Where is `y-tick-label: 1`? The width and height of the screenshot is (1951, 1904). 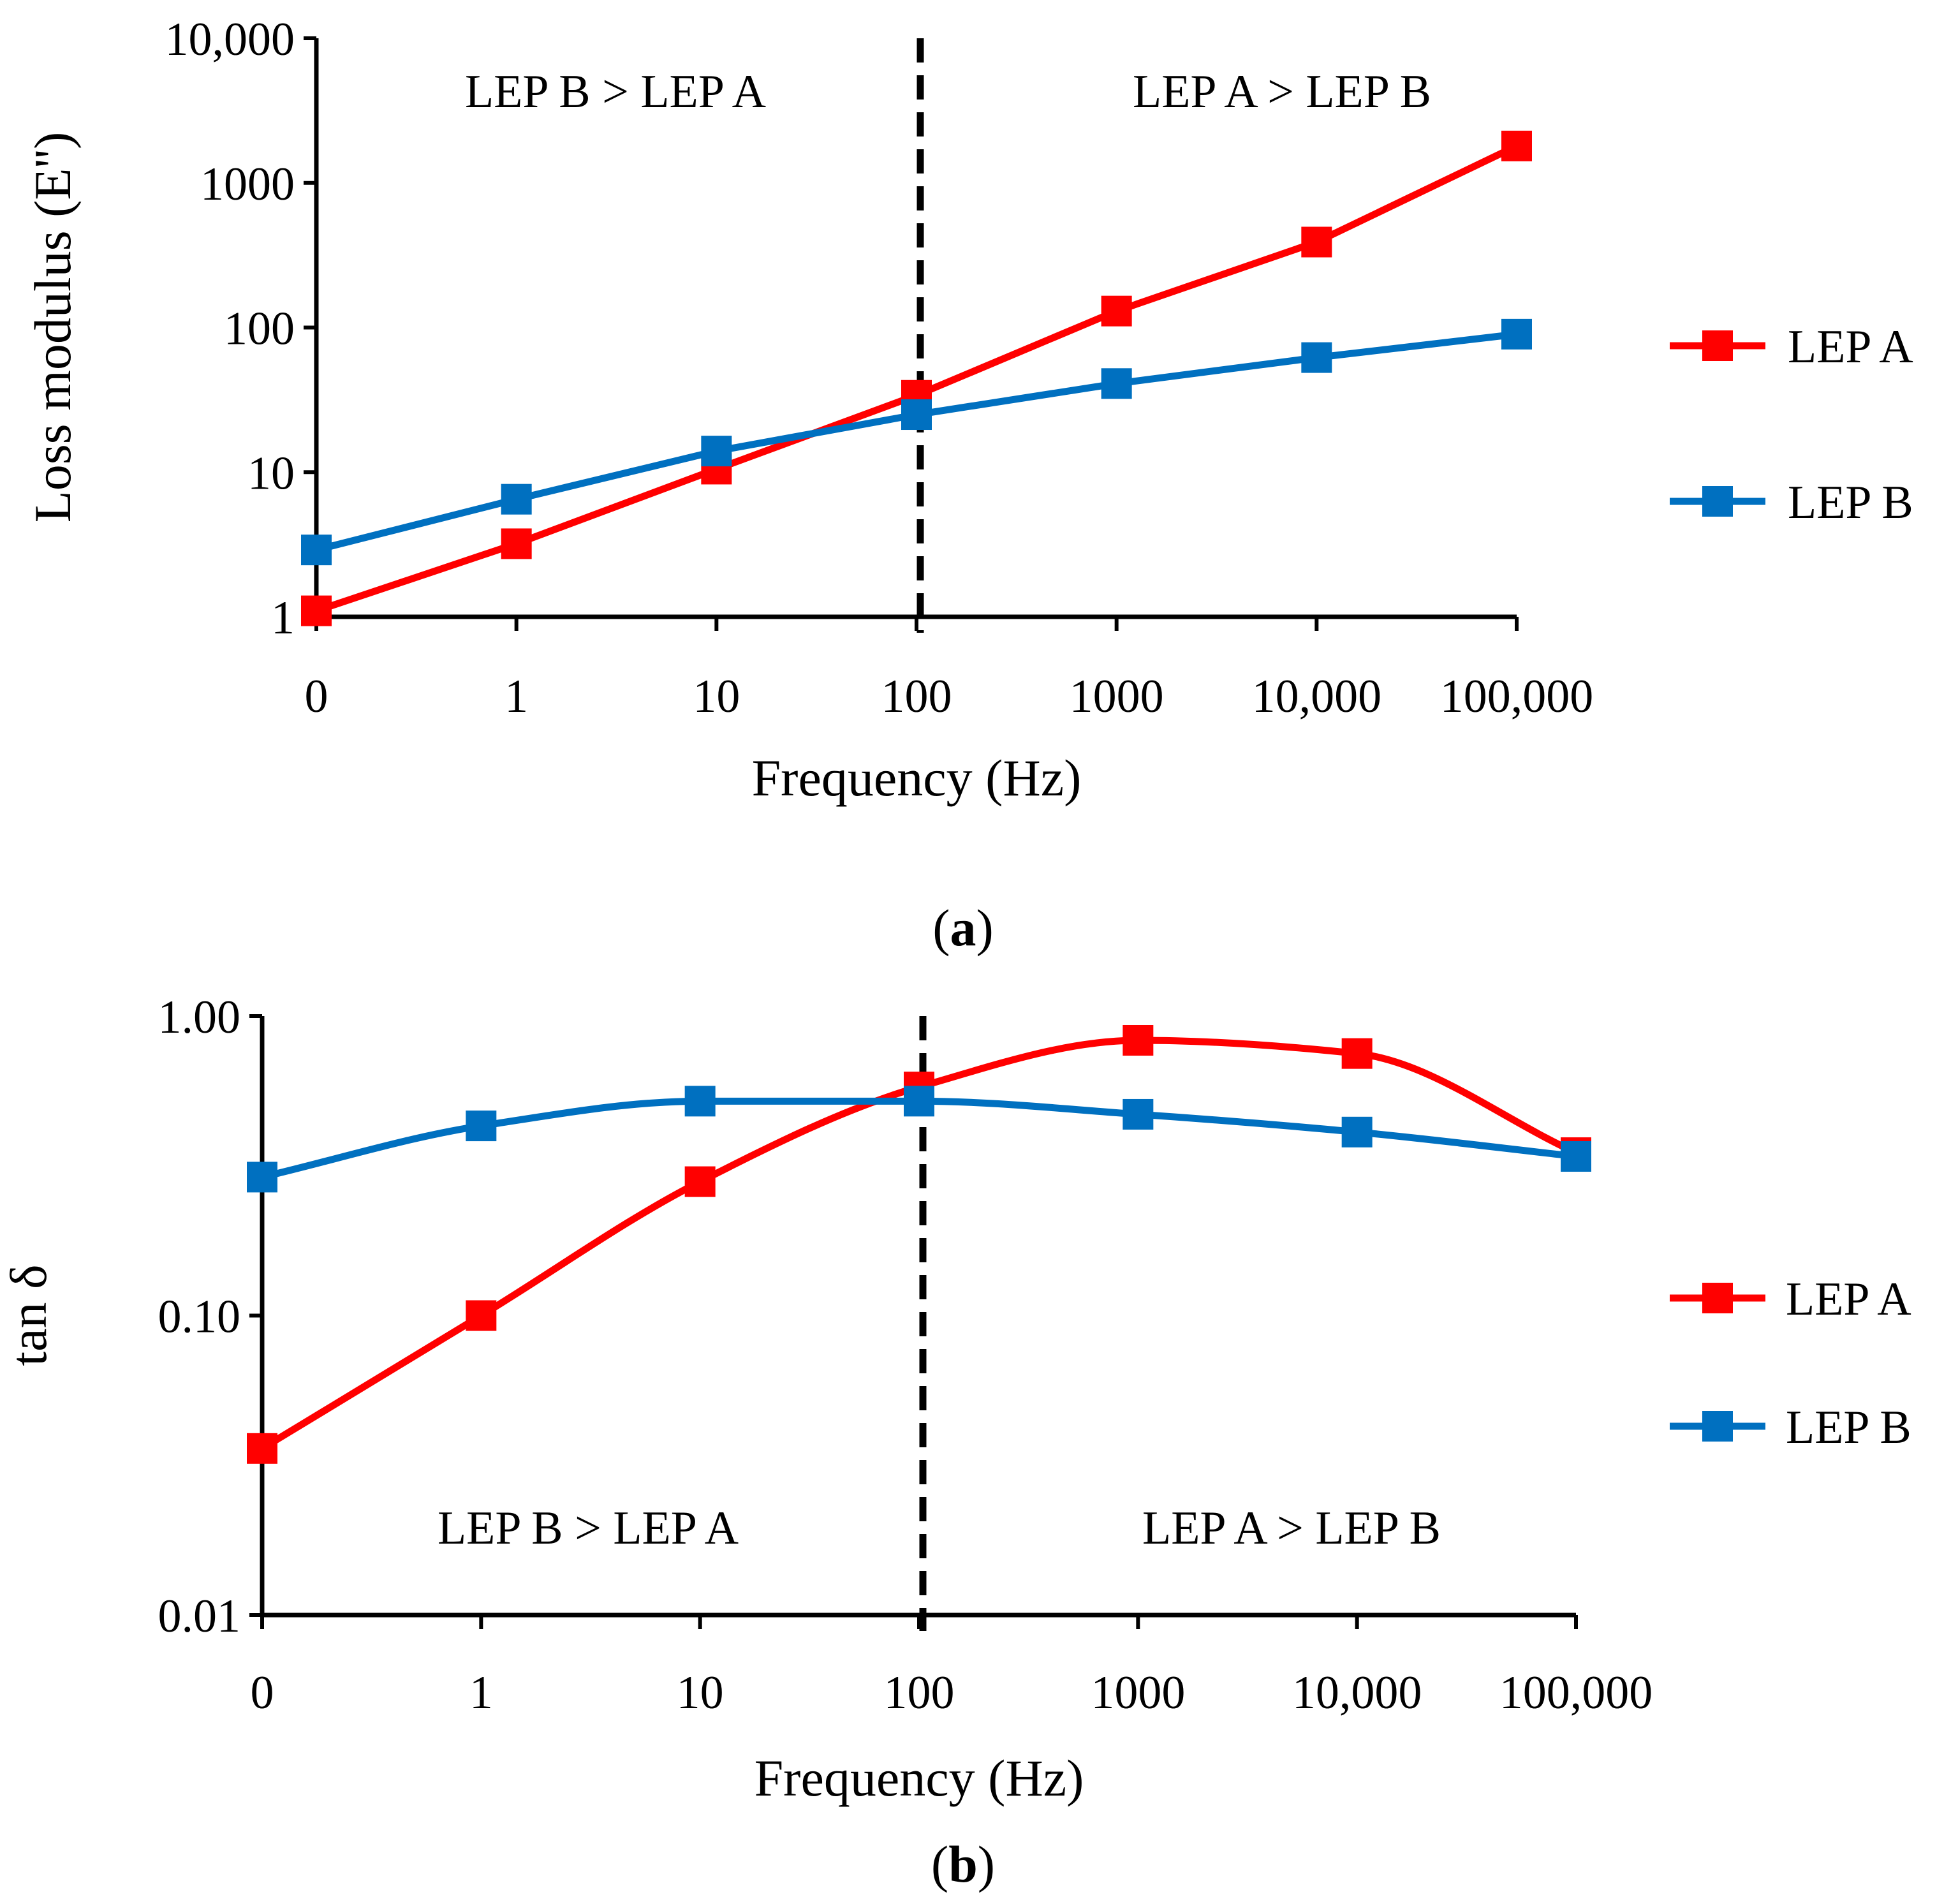
y-tick-label: 1 is located at coordinates (283, 618).